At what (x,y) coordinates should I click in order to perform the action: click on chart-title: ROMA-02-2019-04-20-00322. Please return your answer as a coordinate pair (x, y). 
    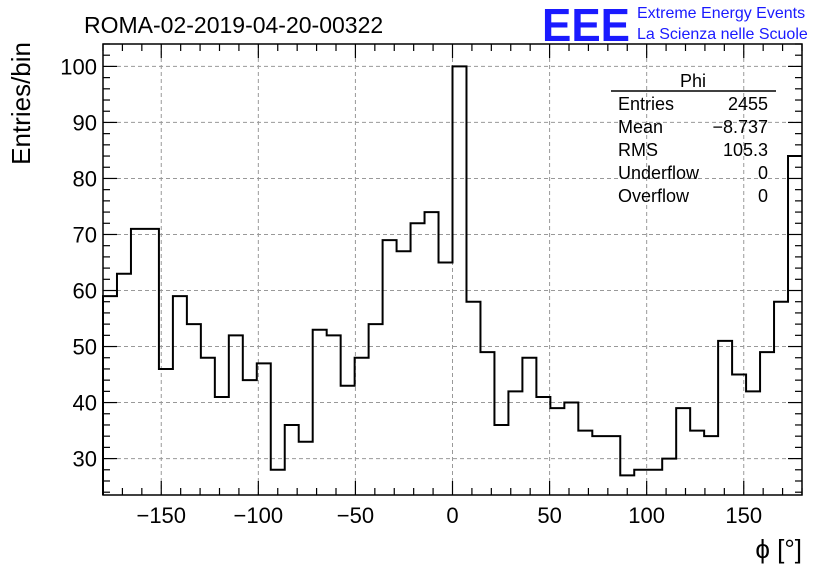
    Looking at the image, I should click on (233, 25).